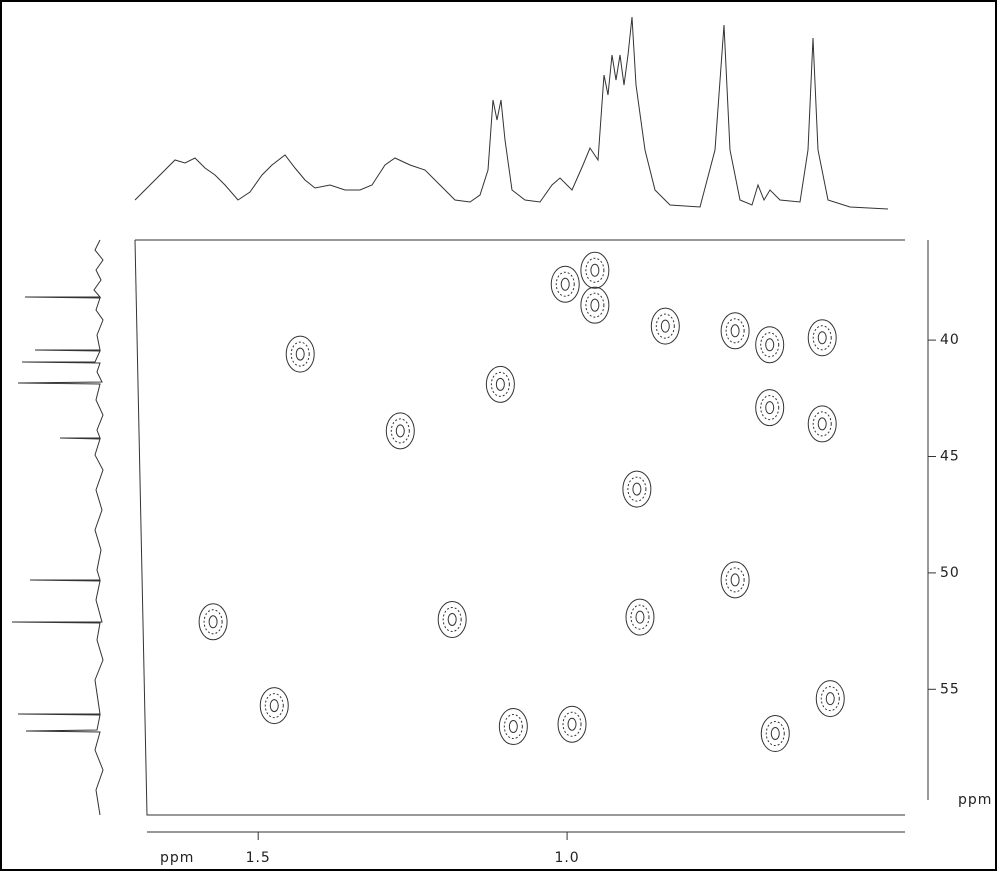  What do you see at coordinates (975, 800) in the screenshot?
I see `y-axis-label: ppm` at bounding box center [975, 800].